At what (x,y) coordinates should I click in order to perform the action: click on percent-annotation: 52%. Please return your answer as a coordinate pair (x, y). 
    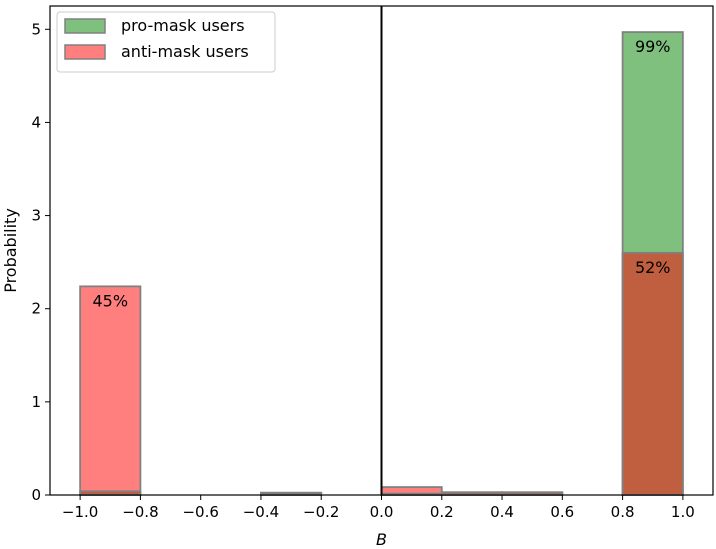
    Looking at the image, I should click on (653, 267).